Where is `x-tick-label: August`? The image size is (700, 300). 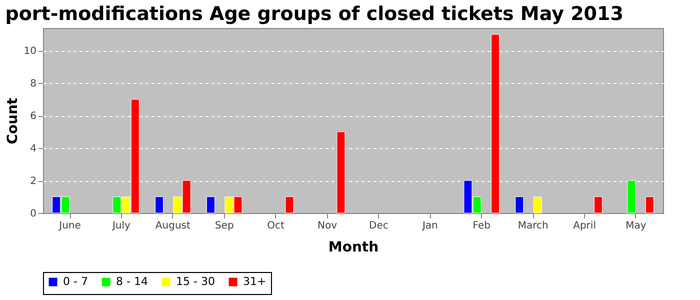 x-tick-label: August is located at coordinates (172, 226).